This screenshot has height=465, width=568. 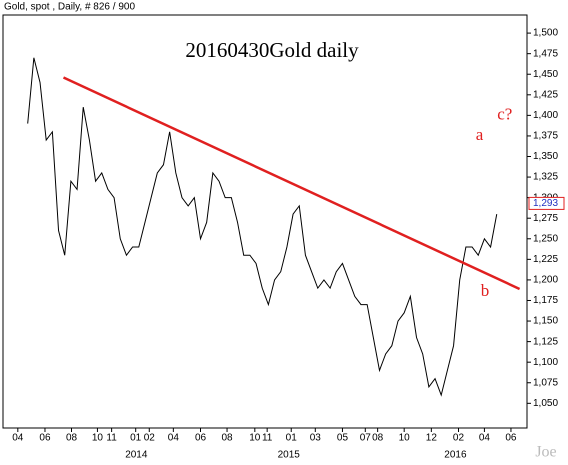 I want to click on x-tick-label: 07, so click(x=366, y=438).